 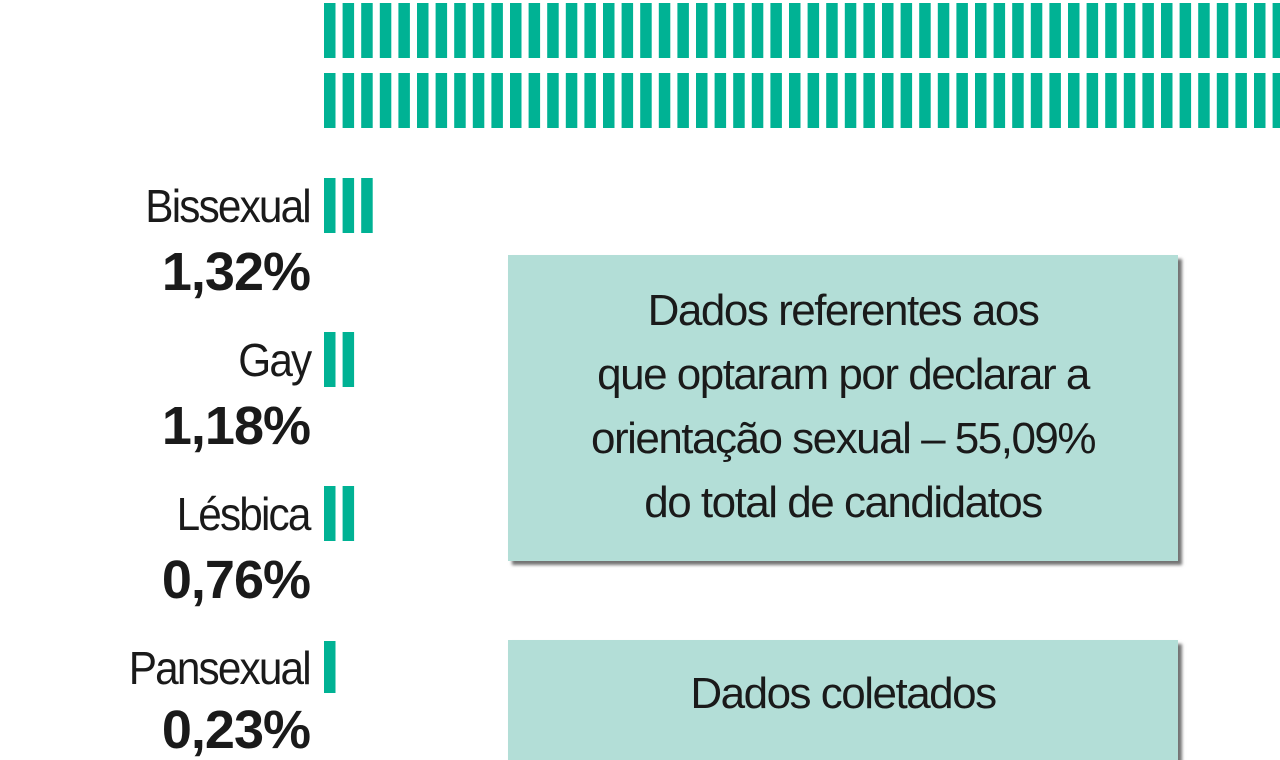 I want to click on note-collected-box: Dados coletados, so click(x=843, y=700).